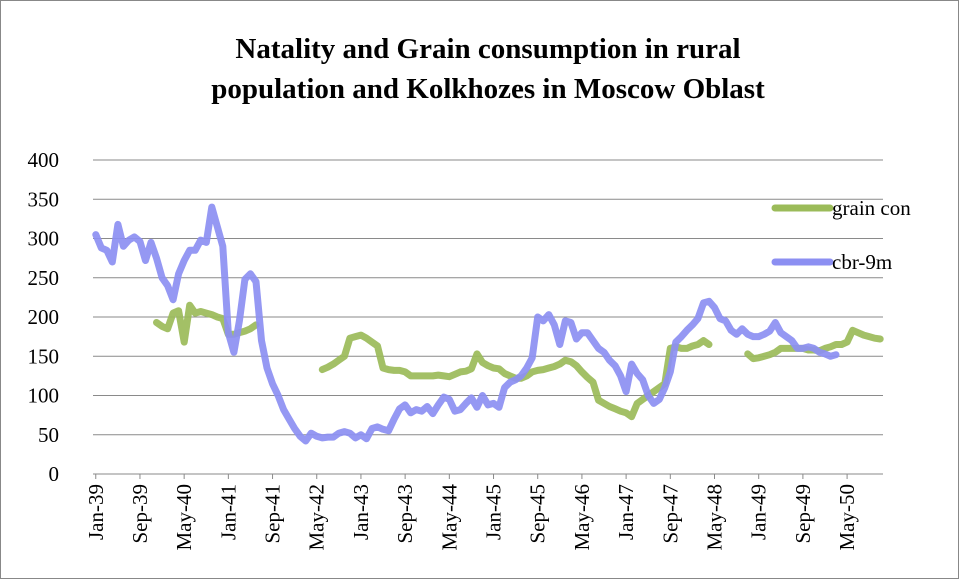 The image size is (959, 579). I want to click on y-tick-label: 200, so click(44, 317).